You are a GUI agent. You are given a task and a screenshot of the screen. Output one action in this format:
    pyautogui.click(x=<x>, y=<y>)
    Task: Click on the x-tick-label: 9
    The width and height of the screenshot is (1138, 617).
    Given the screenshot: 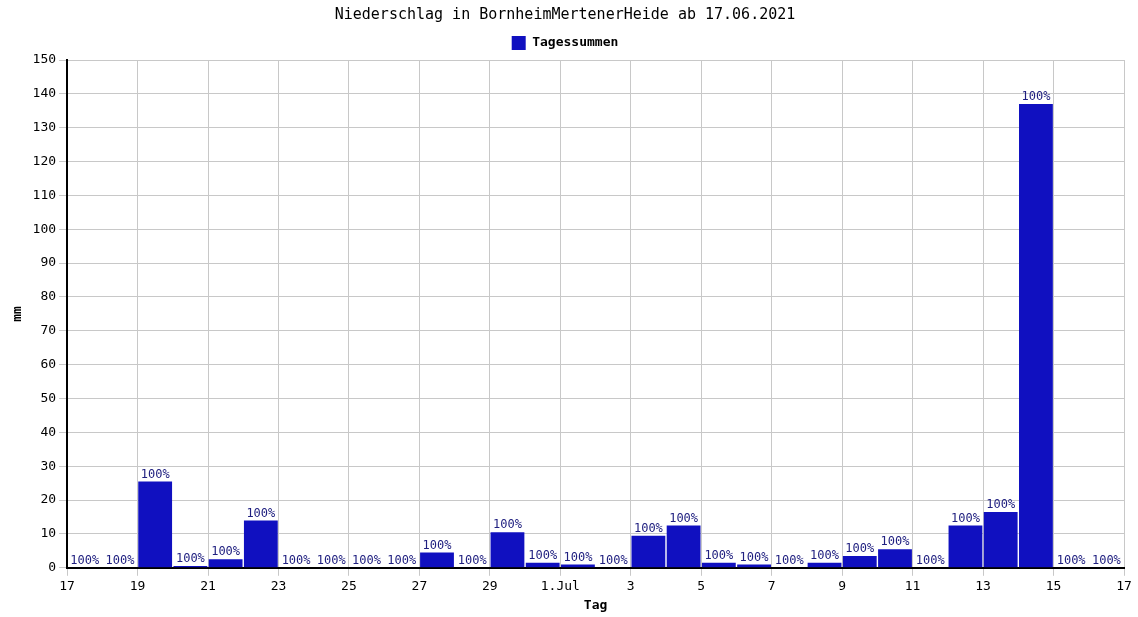 What is the action you would take?
    pyautogui.click(x=842, y=585)
    